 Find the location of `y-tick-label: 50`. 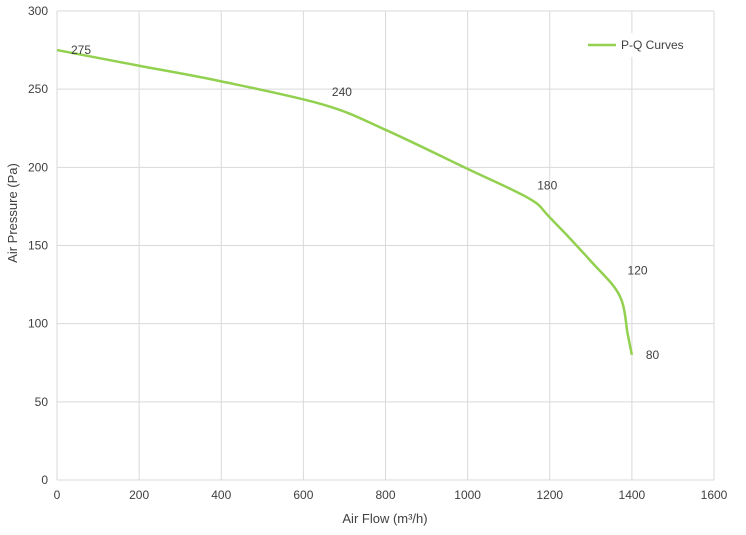

y-tick-label: 50 is located at coordinates (42, 402).